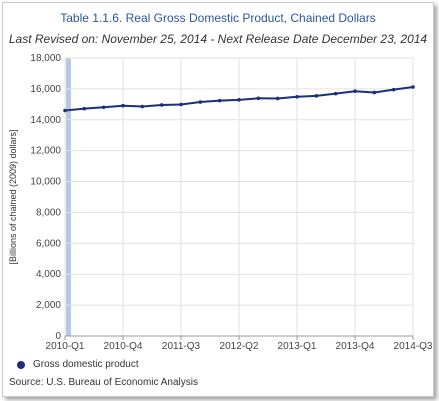 Image resolution: width=439 pixels, height=401 pixels. Describe the element at coordinates (103, 382) in the screenshot. I see `source-note: Source: U.S. Bureau of Economic Analysis` at that location.